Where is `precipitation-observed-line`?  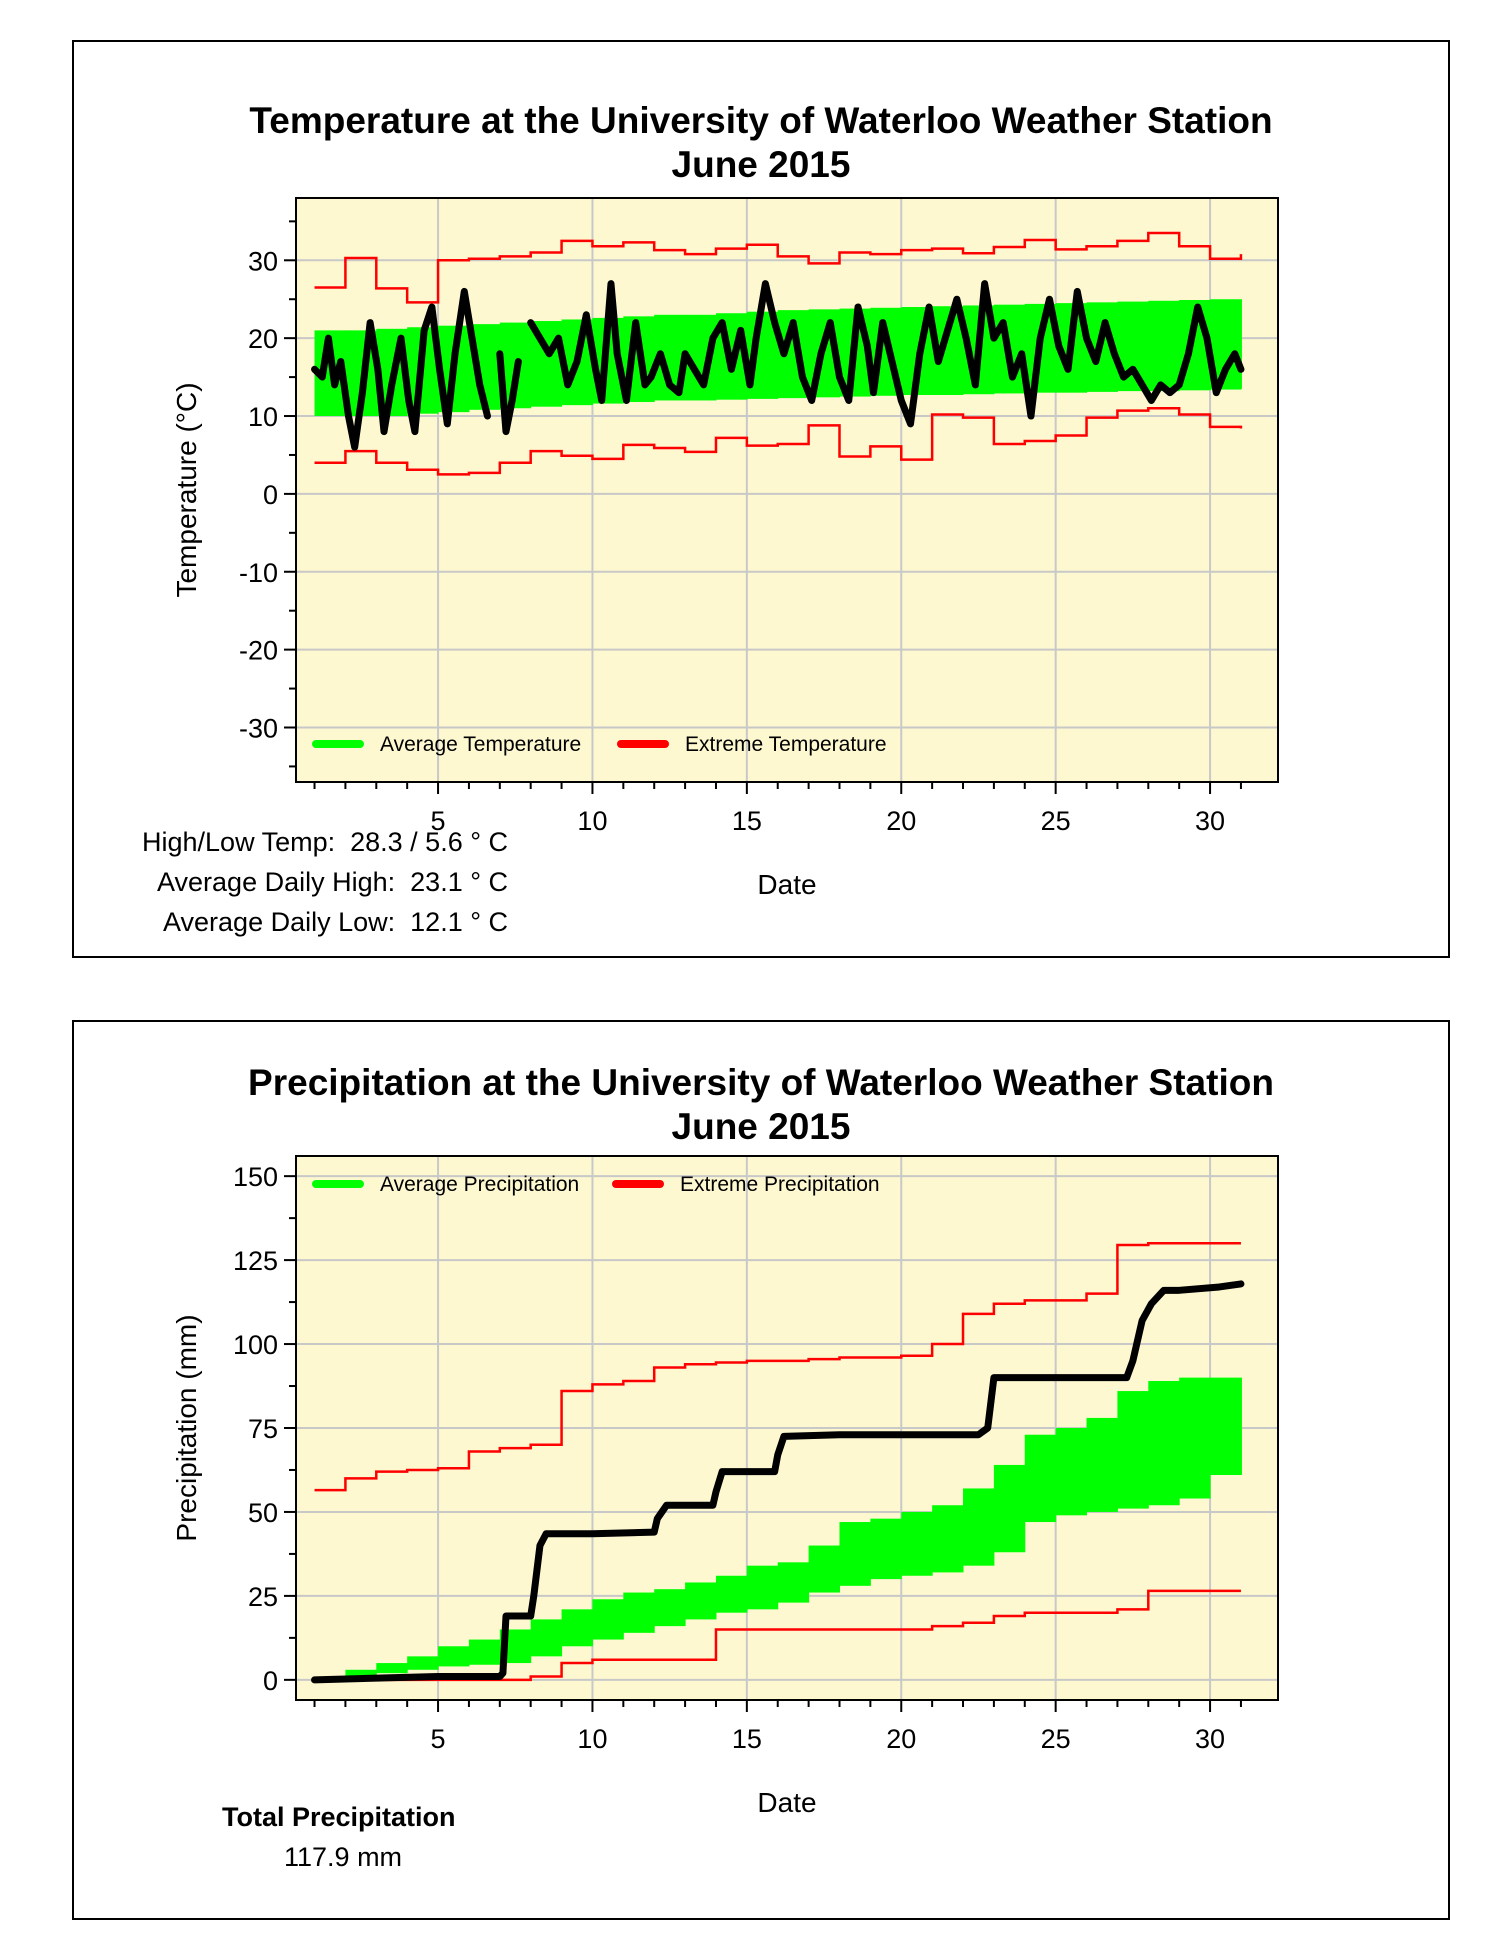 precipitation-observed-line is located at coordinates (778, 1482).